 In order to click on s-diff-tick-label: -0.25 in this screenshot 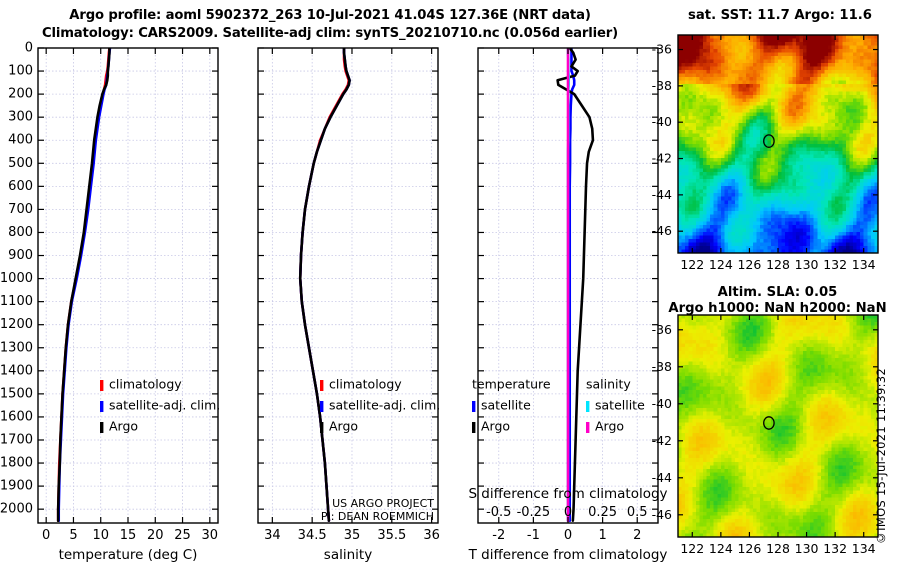, I will do `click(534, 512)`.